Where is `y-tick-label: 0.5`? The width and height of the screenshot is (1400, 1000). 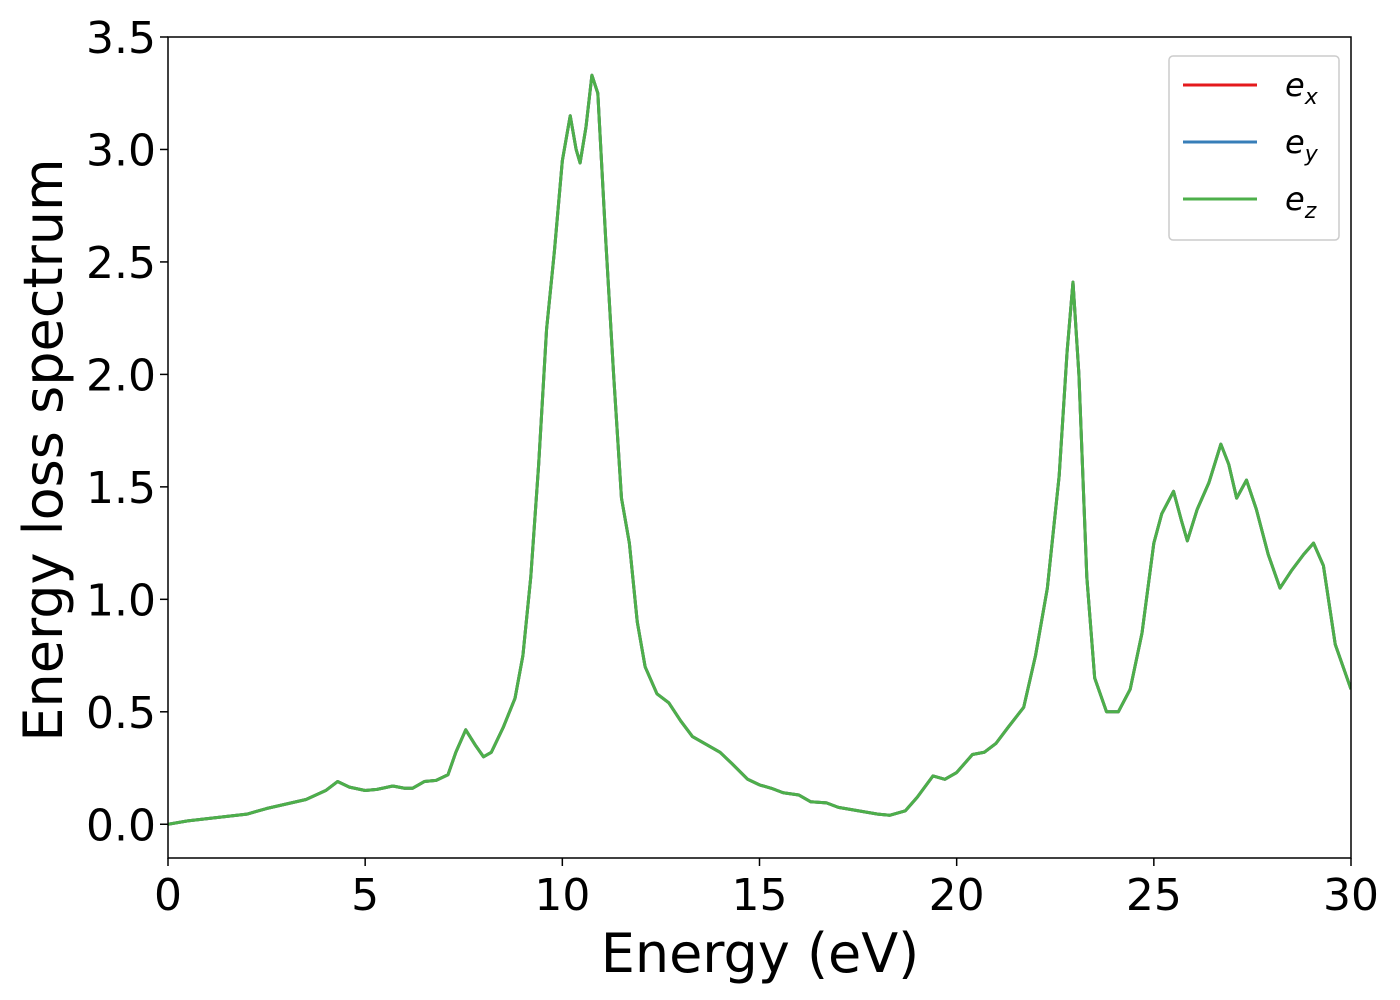
y-tick-label: 0.5 is located at coordinates (121, 713).